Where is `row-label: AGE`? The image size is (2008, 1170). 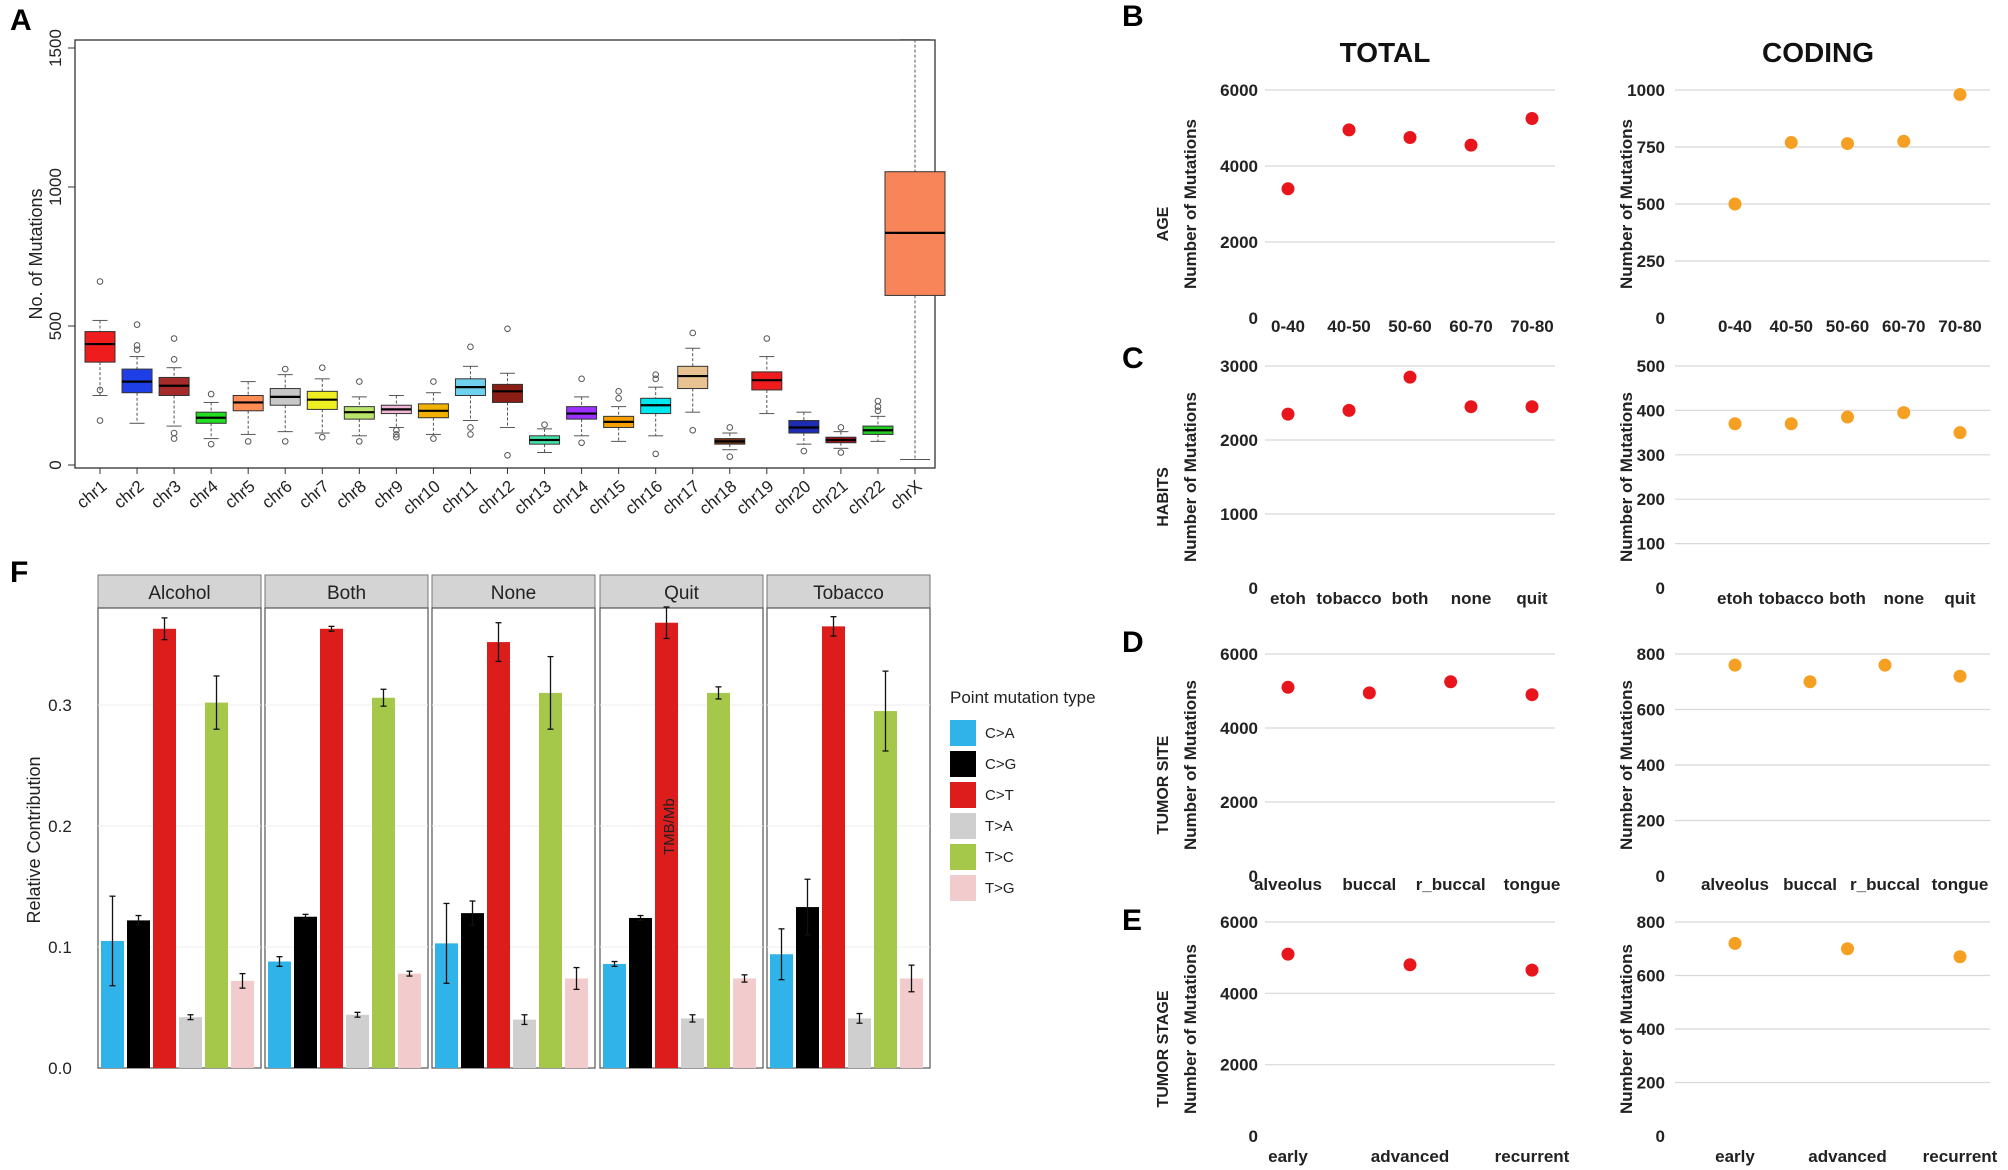
row-label: AGE is located at coordinates (1163, 223).